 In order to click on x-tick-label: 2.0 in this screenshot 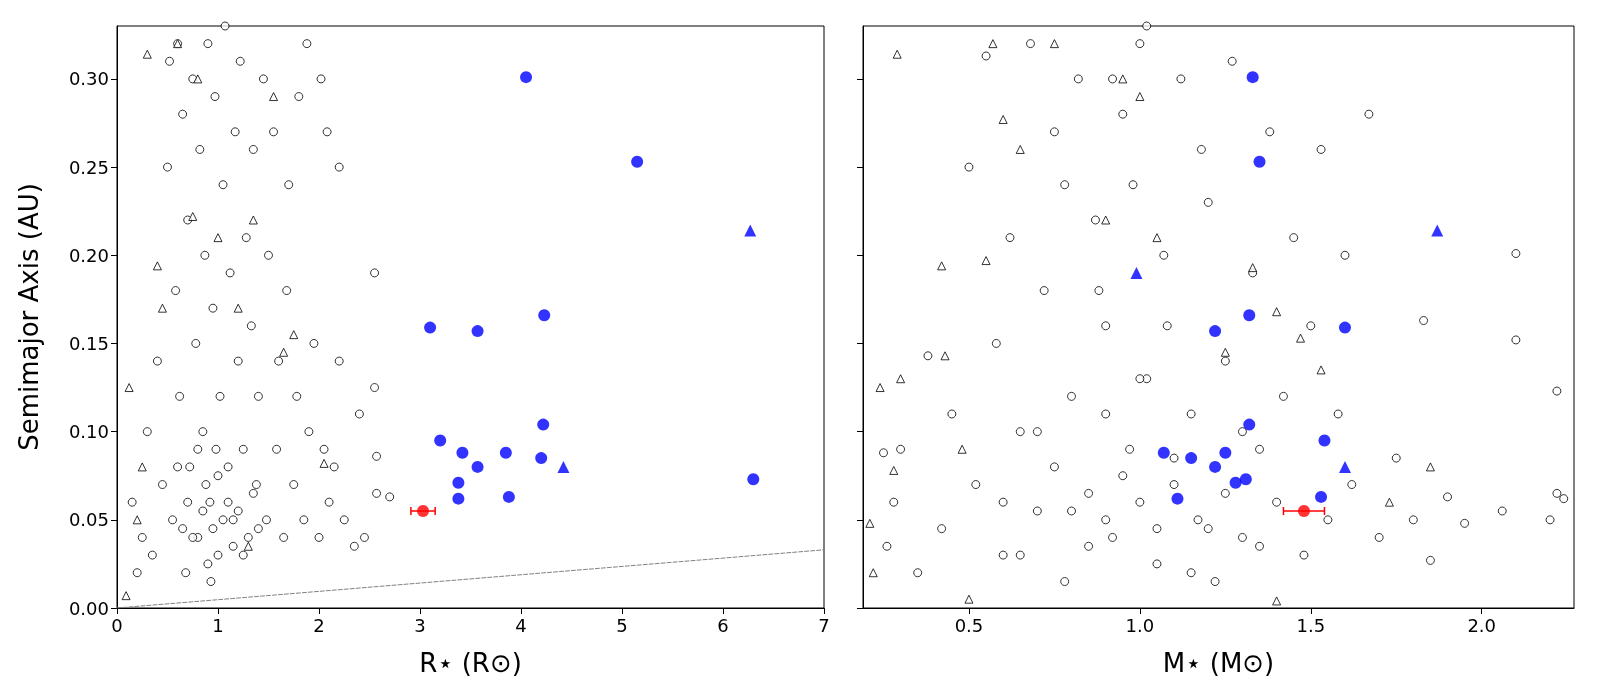, I will do `click(1482, 625)`.